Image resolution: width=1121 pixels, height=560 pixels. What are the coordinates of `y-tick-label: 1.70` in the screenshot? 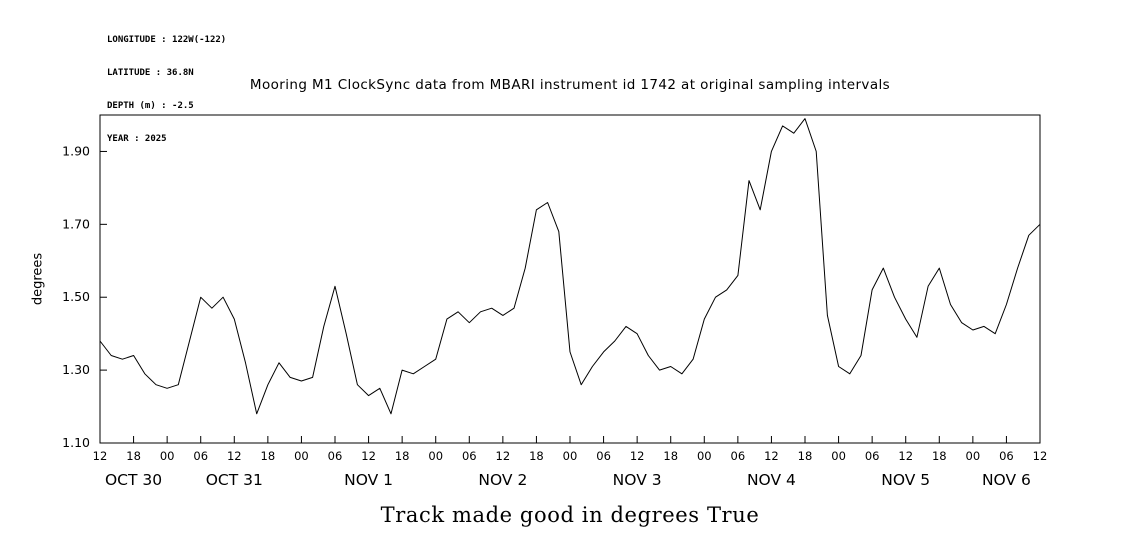 It's located at (76, 223).